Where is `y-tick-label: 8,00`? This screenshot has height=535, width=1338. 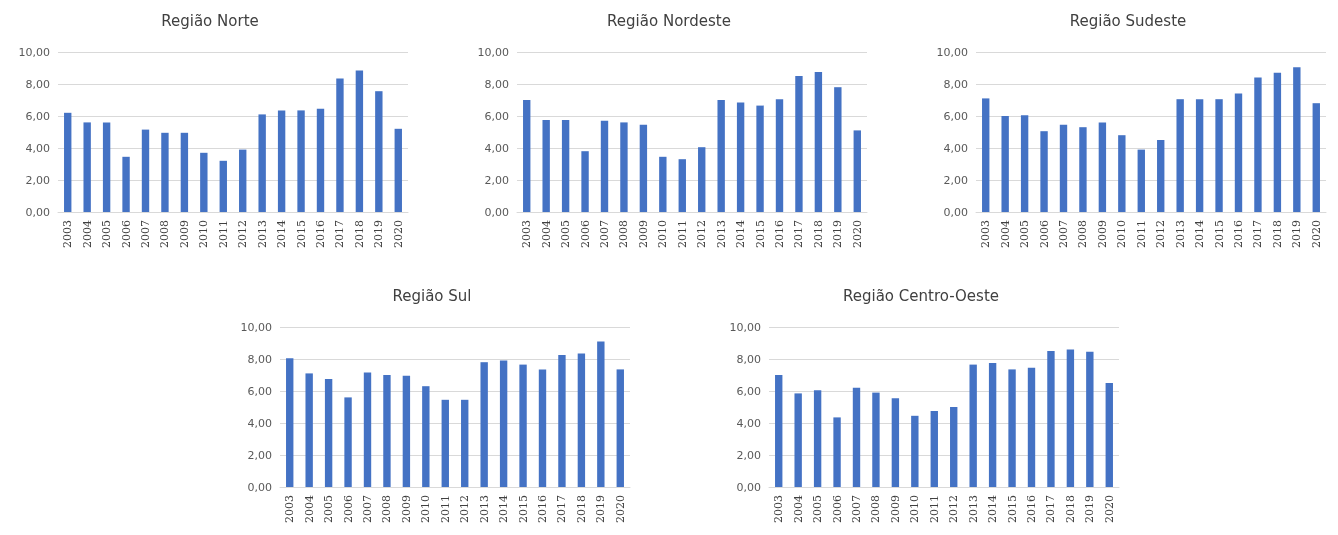 y-tick-label: 8,00 is located at coordinates (496, 84).